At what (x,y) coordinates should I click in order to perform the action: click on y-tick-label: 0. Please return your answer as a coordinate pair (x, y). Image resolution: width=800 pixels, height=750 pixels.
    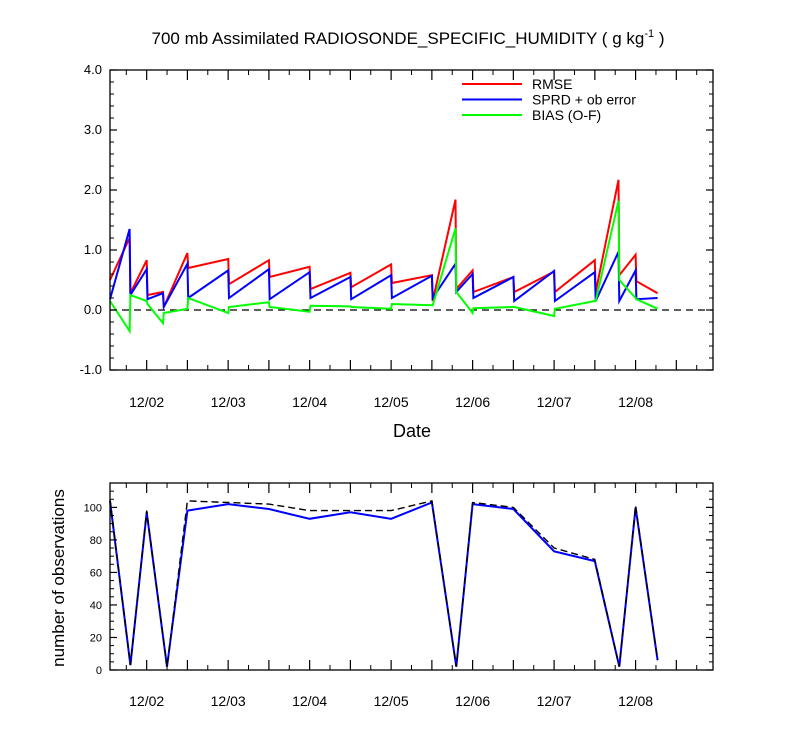
    Looking at the image, I should click on (99, 671).